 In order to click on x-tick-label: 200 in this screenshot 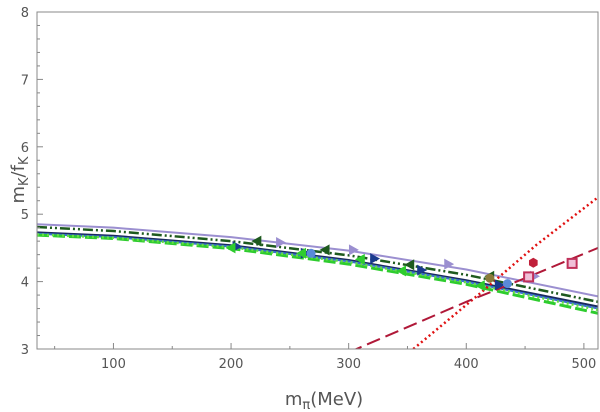, I will do `click(231, 364)`.